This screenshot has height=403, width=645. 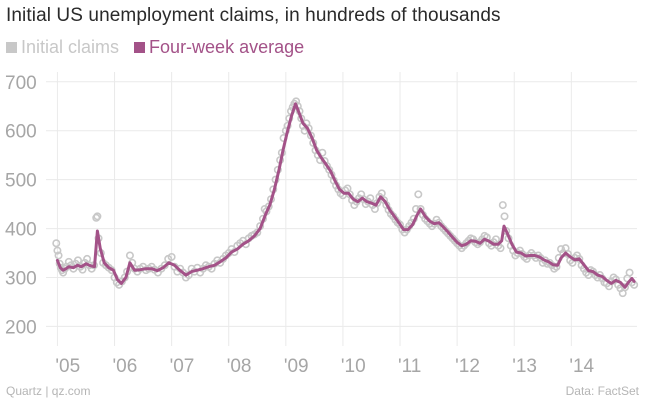 I want to click on x-tick-label: '06, so click(x=125, y=366).